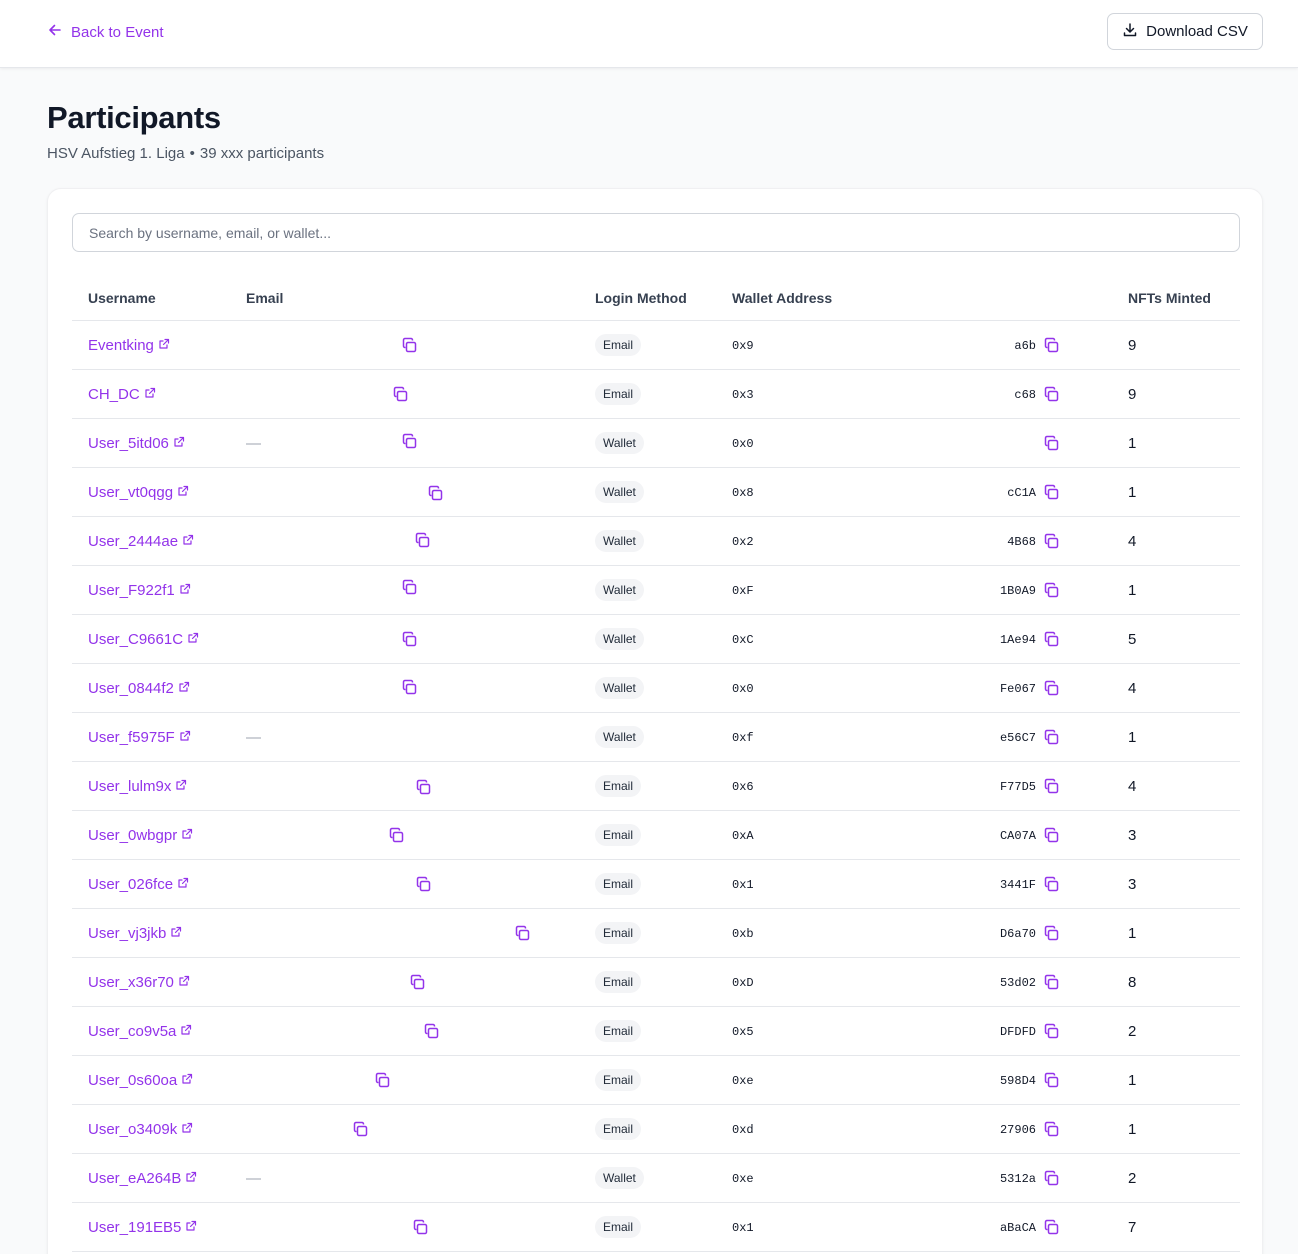  I want to click on username-link: User_2444ae, so click(141, 541).